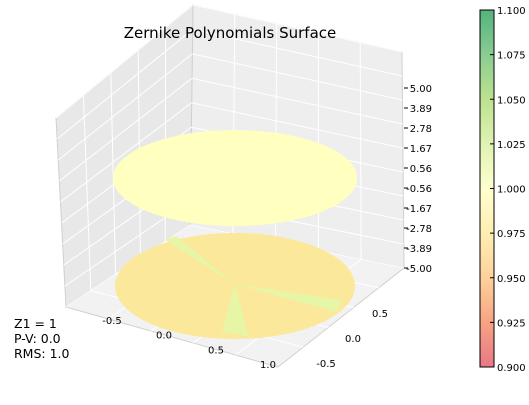 The image size is (529, 405). Describe the element at coordinates (42, 353) in the screenshot. I see `rms-value: RMS: 1.0` at that location.